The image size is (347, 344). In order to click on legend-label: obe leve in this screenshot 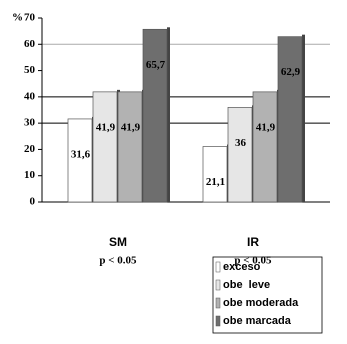, I will do `click(246, 285)`.